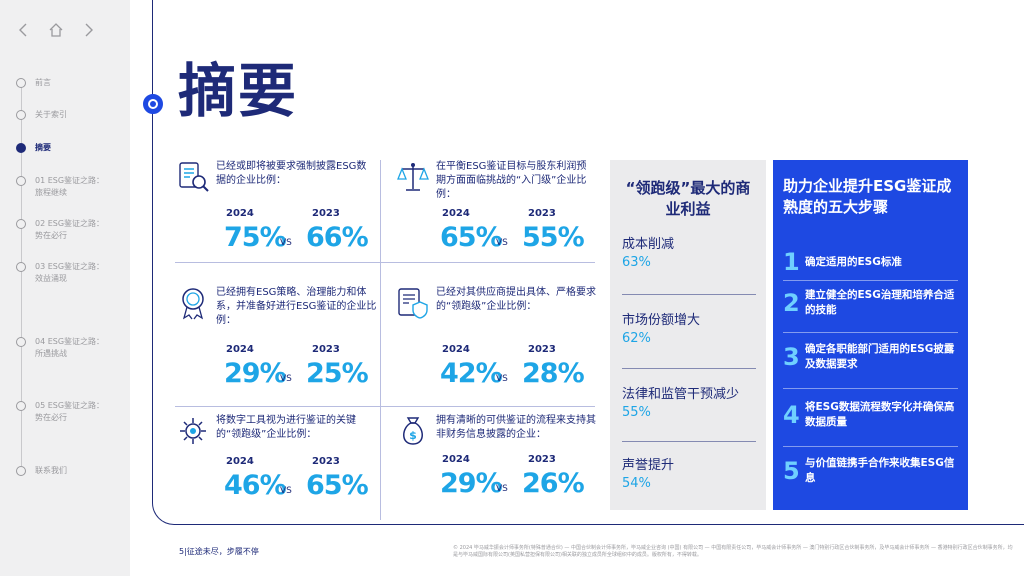  What do you see at coordinates (70, 229) in the screenshot?
I see `nav-item-label: 02 ESG鉴证之路： 势在必行` at bounding box center [70, 229].